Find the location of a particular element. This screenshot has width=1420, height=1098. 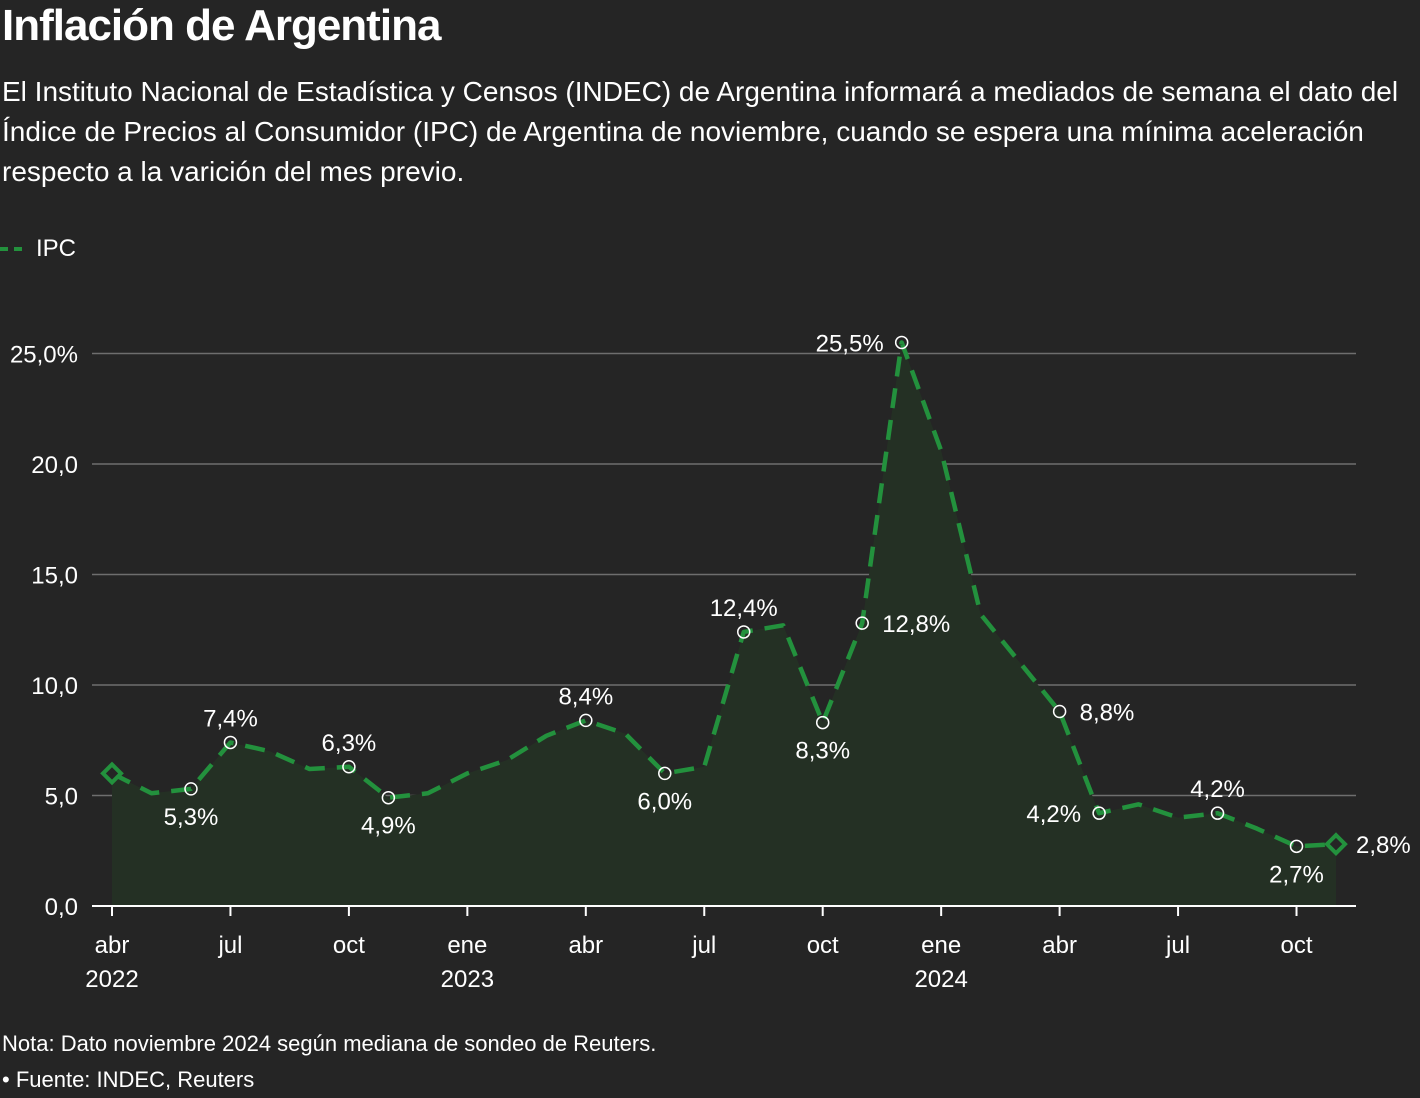

legend-swatch-ipc is located at coordinates (11, 249).